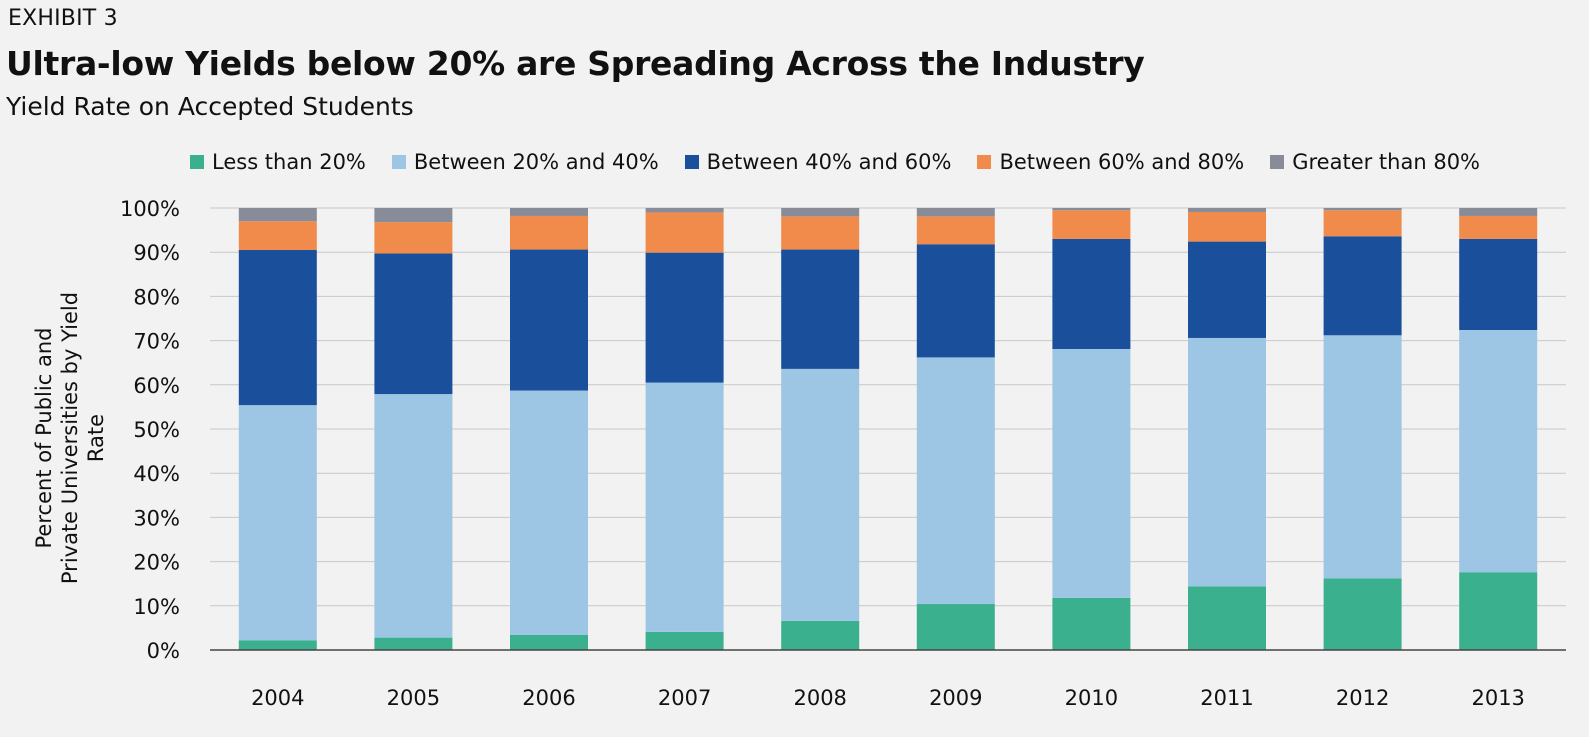  I want to click on legend-label: Between 20% and 40%, so click(536, 162).